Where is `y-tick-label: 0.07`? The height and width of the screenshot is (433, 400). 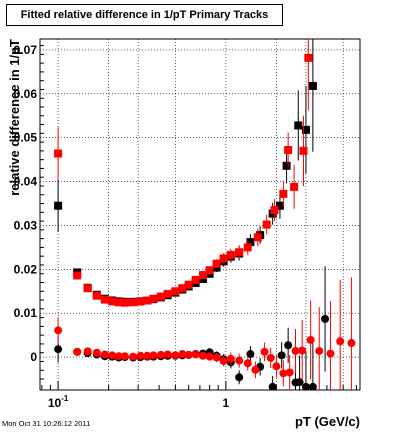 y-tick-label: 0.07 is located at coordinates (26, 50).